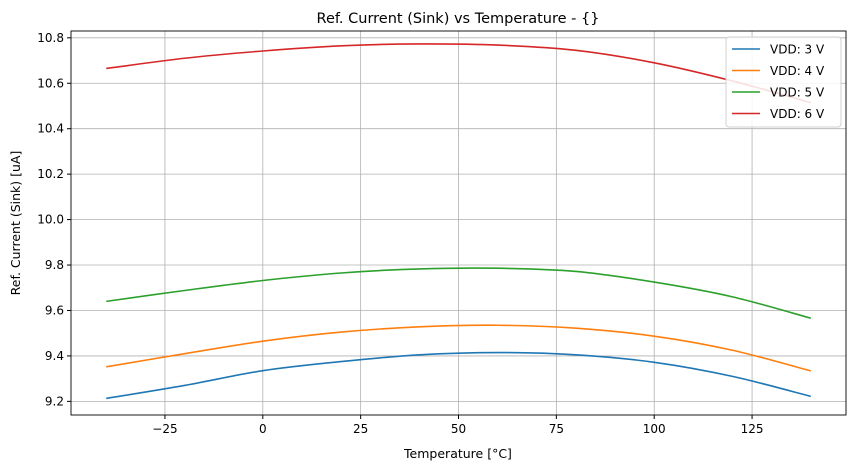 The image size is (855, 470). What do you see at coordinates (54, 310) in the screenshot?
I see `y-tick-label: 9.6` at bounding box center [54, 310].